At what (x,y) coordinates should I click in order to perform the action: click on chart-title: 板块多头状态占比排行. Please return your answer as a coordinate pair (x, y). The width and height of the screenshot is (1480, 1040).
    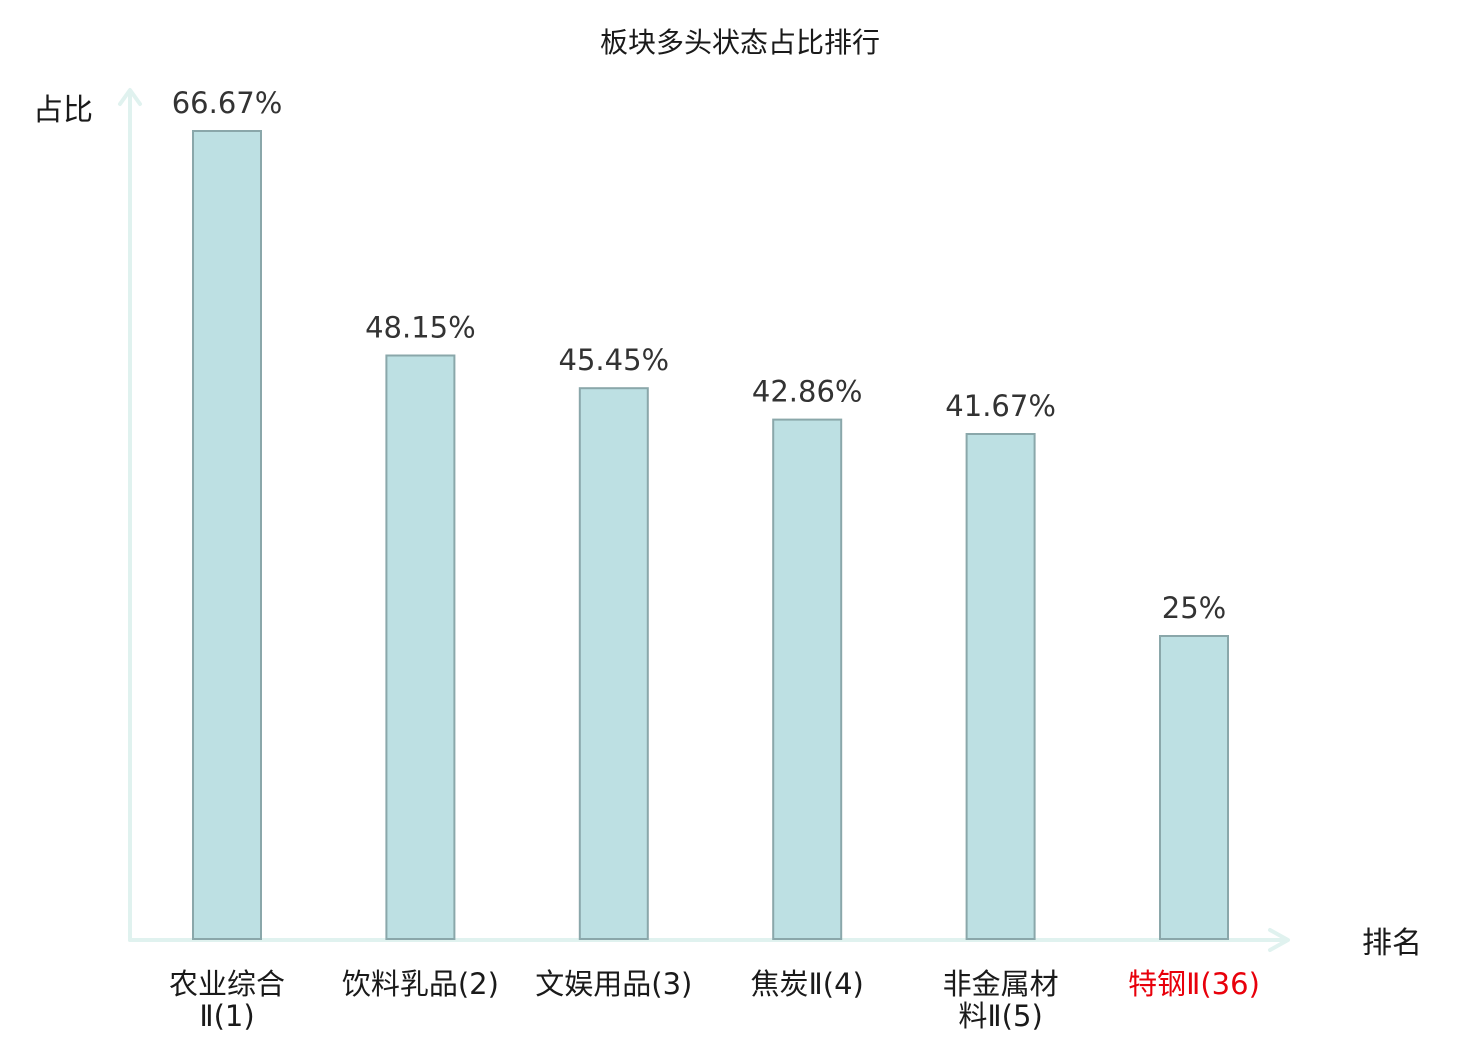
    Looking at the image, I should click on (740, 42).